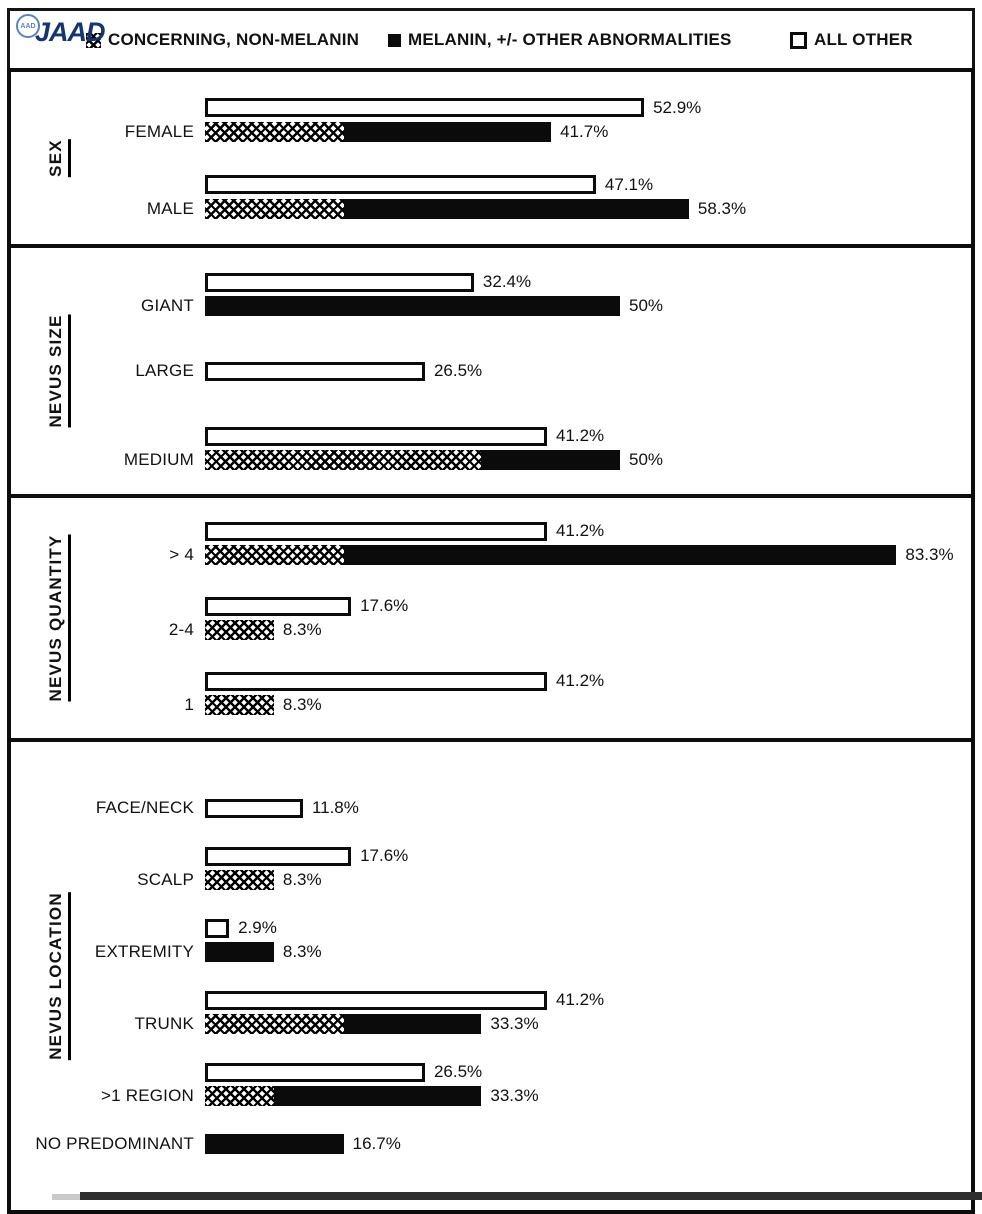 The height and width of the screenshot is (1214, 982). I want to click on value-label: 11.8%, so click(335, 807).